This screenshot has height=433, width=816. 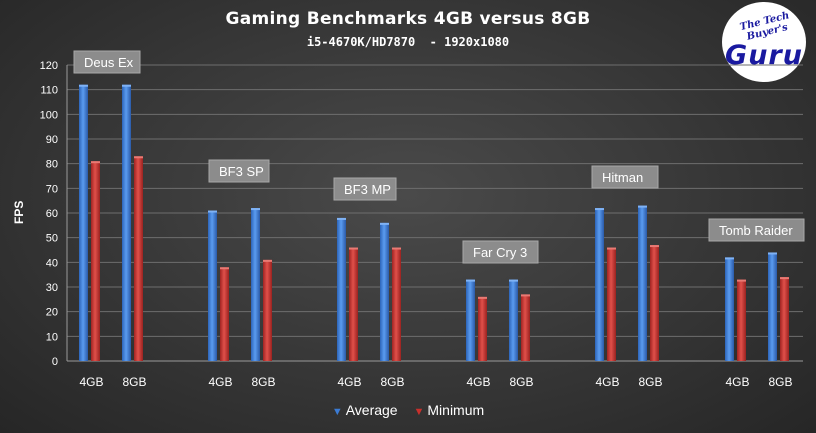 What do you see at coordinates (408, 410) in the screenshot?
I see `legend: ▼ Average ▼ Minimum` at bounding box center [408, 410].